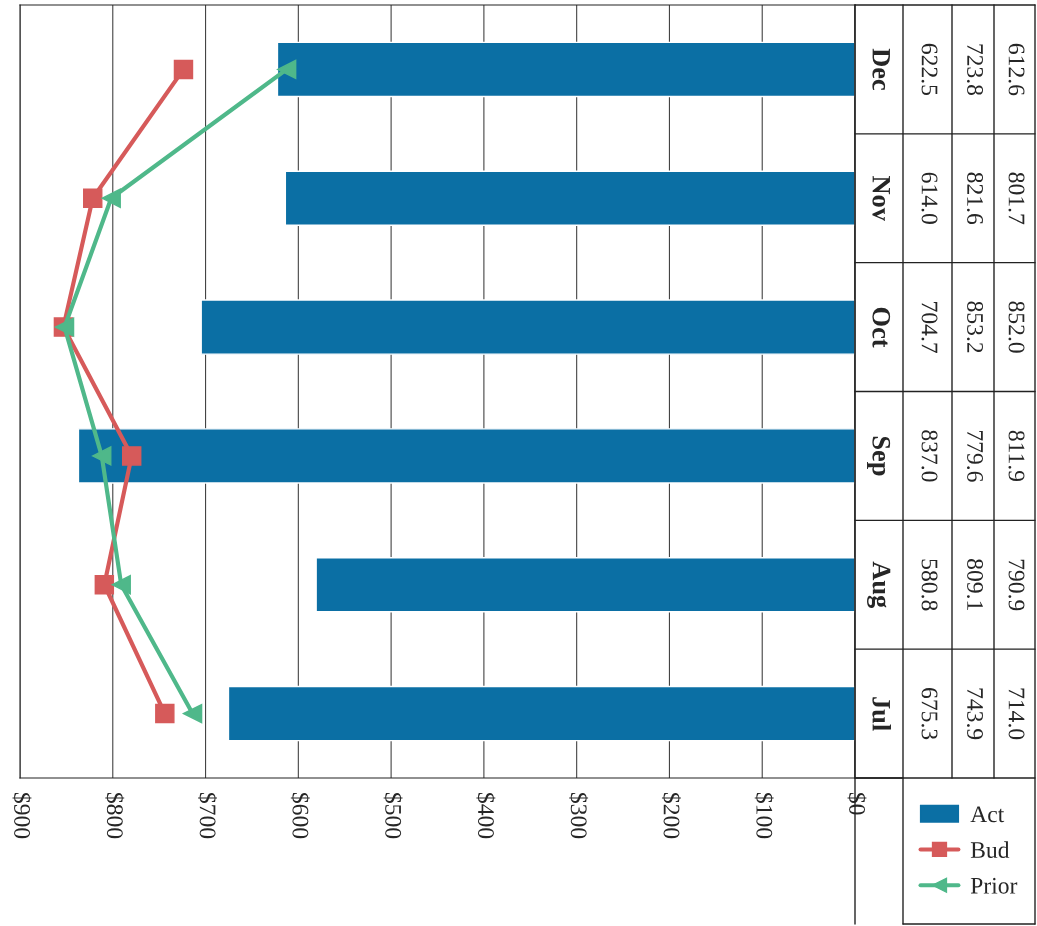 The height and width of the screenshot is (926, 1037). I want to click on data-label: 743.9, so click(974, 714).